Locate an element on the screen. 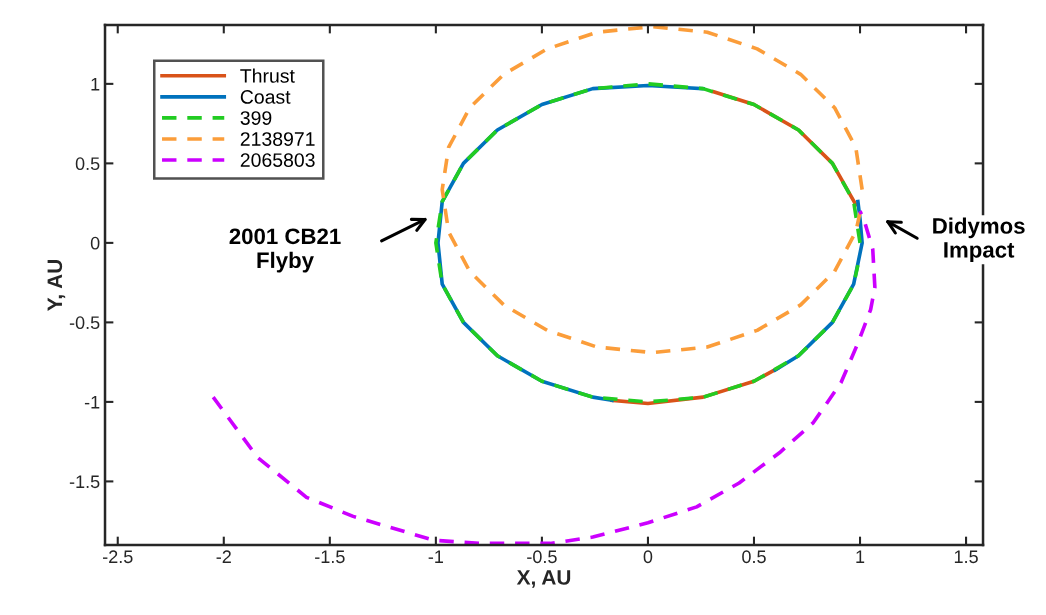 The height and width of the screenshot is (615, 1046). y-tick-label: -1 is located at coordinates (92, 402).